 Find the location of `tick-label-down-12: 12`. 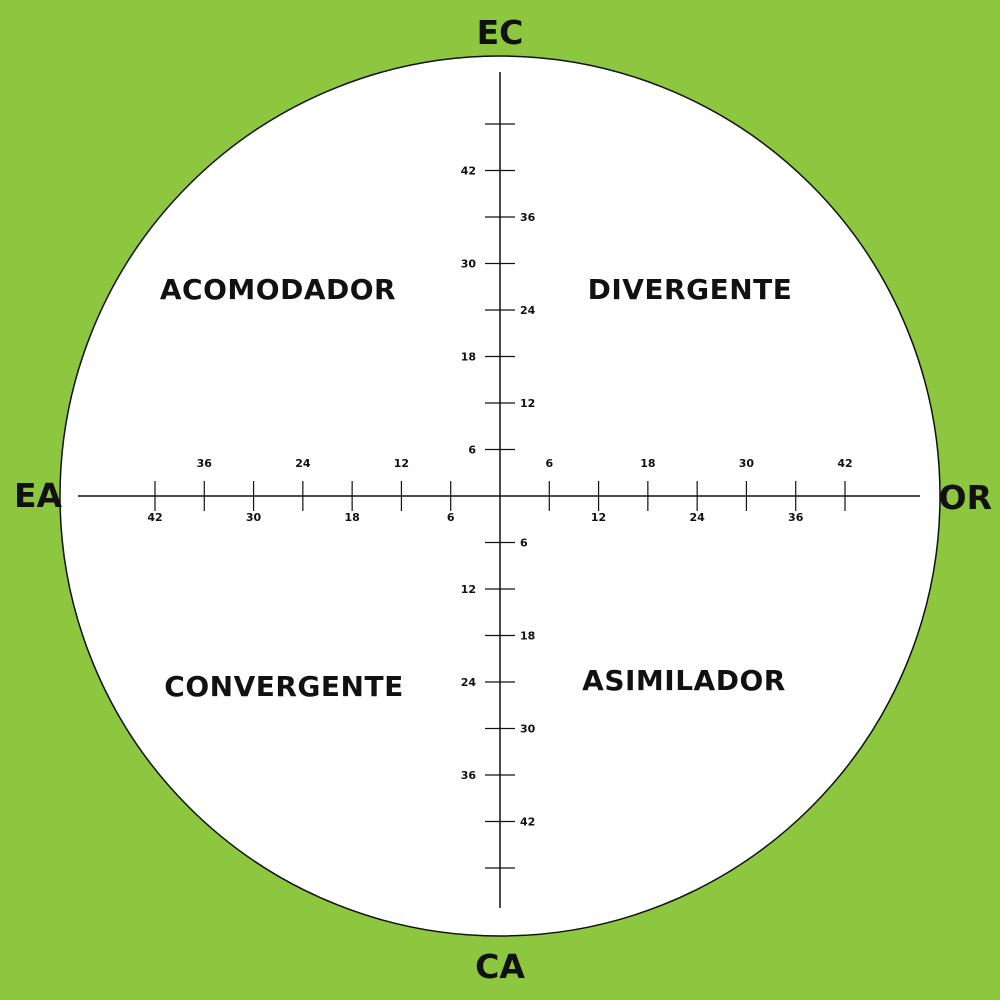

tick-label-down-12: 12 is located at coordinates (468, 589).